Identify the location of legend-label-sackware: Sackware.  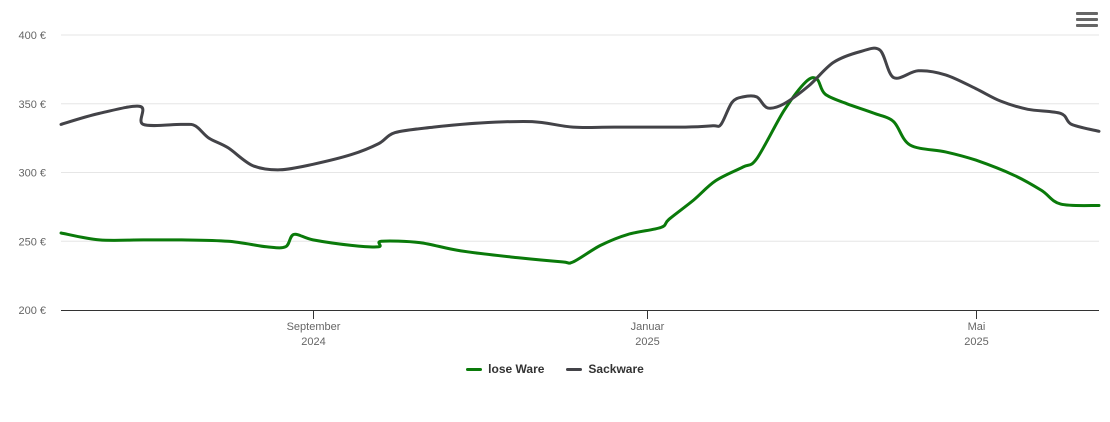
(616, 369).